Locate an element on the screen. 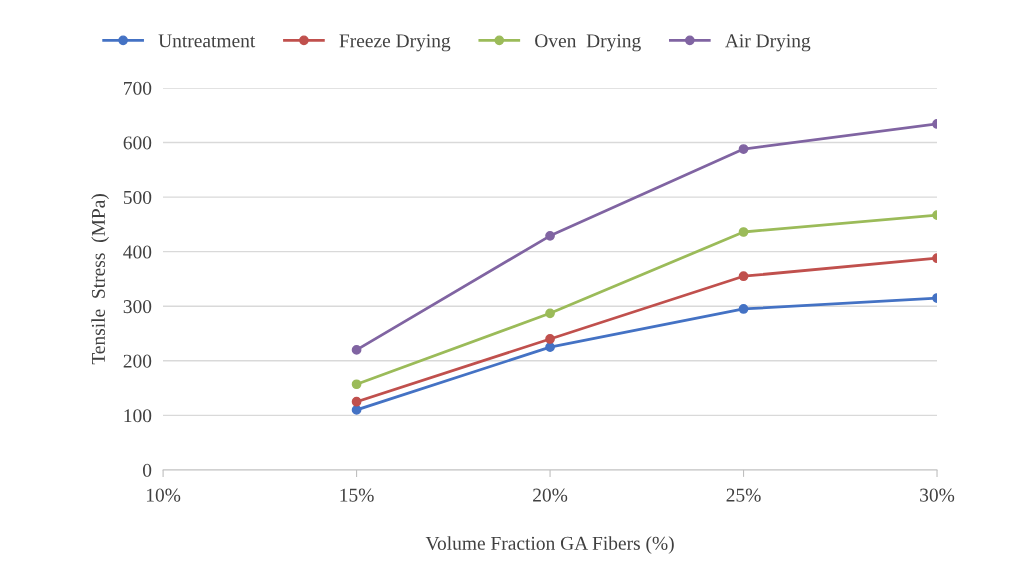 The height and width of the screenshot is (571, 1013). x-axis-title: Volume Fraction GA Fibers (%) is located at coordinates (549, 545).